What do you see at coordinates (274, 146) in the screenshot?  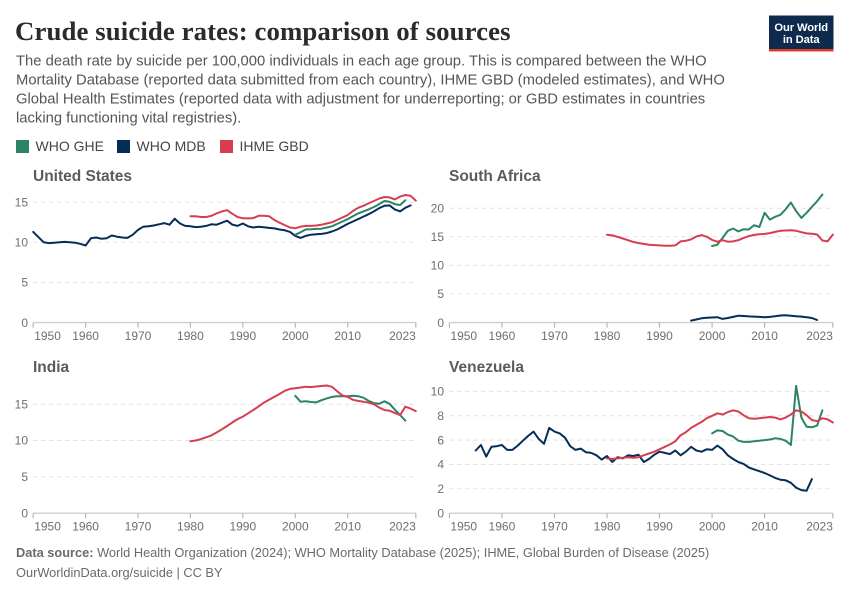 I see `svg-text: IHME GBD` at bounding box center [274, 146].